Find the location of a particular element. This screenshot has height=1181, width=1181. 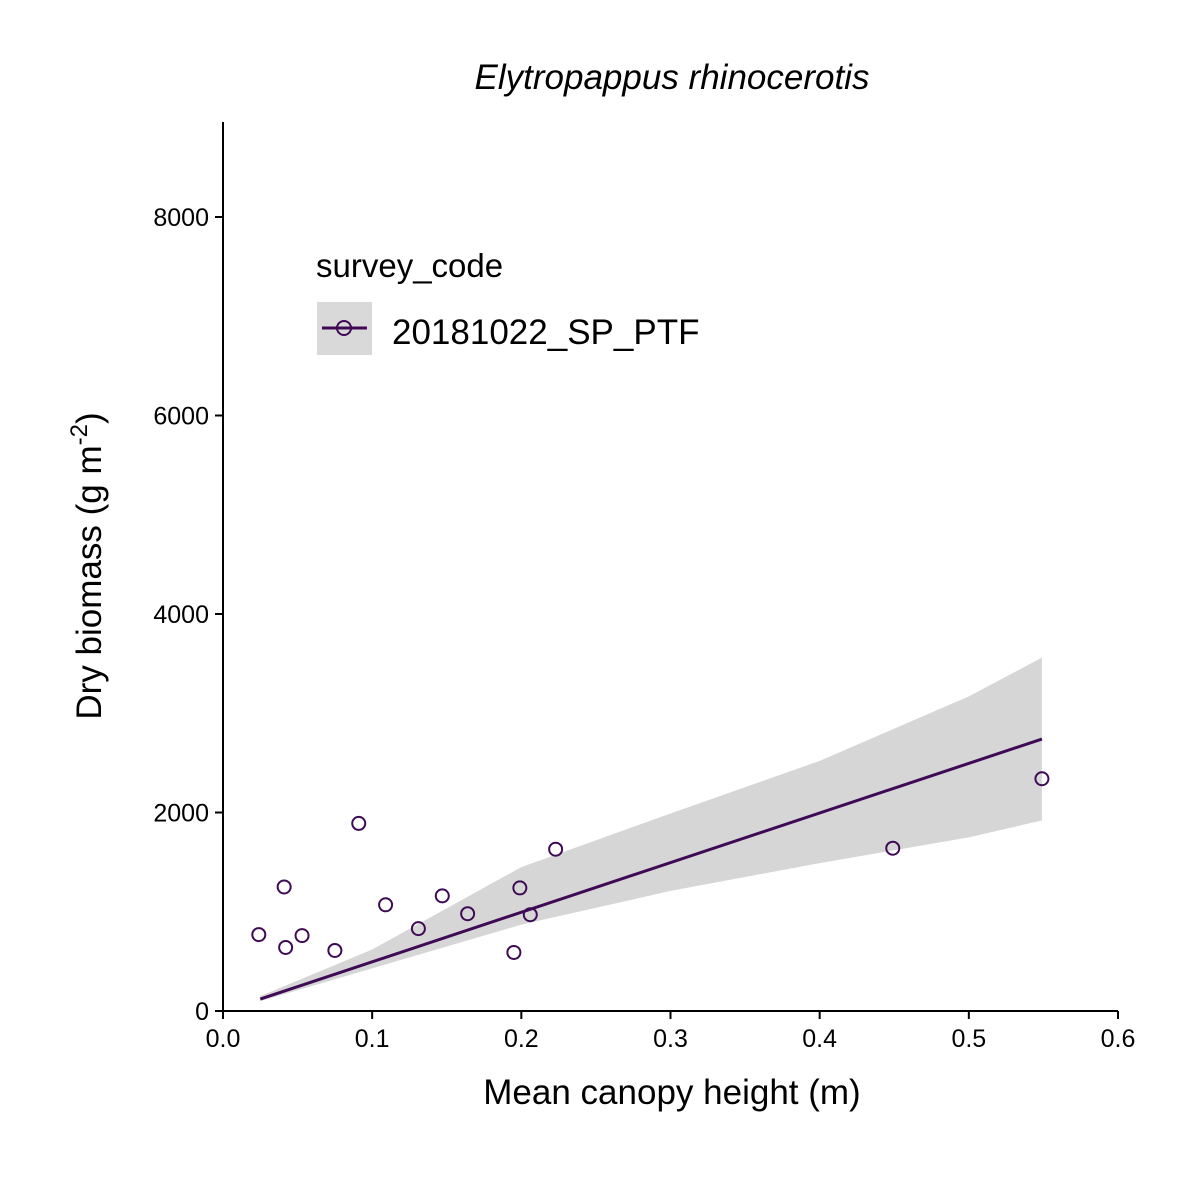

legend: survey_code 20181022_SP_PTF is located at coordinates (507, 301).